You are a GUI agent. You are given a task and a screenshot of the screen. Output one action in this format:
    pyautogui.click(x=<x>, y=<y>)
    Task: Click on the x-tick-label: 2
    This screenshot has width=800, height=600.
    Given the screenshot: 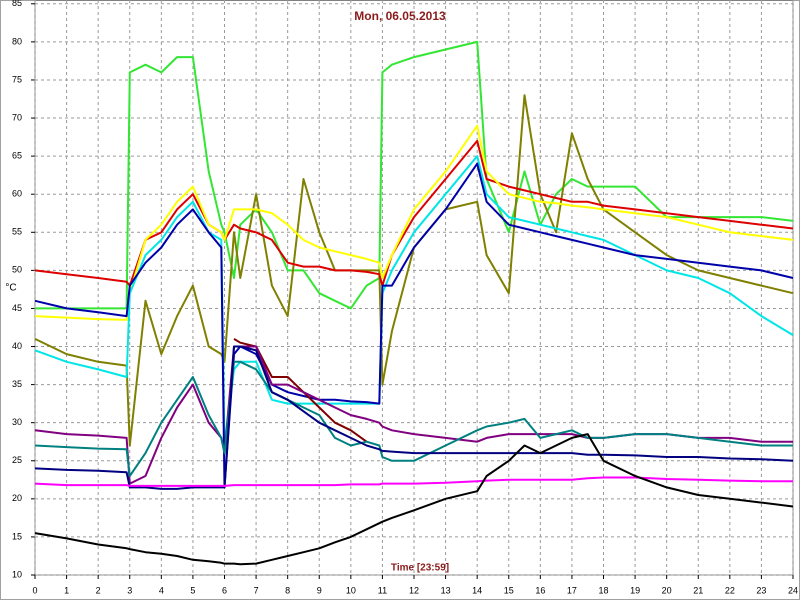 What is the action you would take?
    pyautogui.click(x=98, y=590)
    